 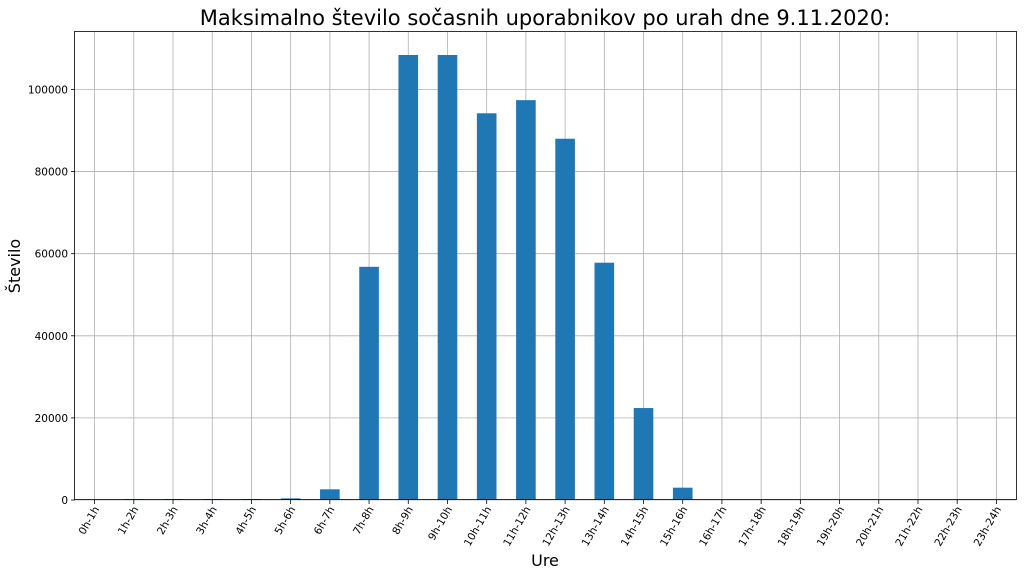 I want to click on bar-14h-15h, so click(x=643, y=454).